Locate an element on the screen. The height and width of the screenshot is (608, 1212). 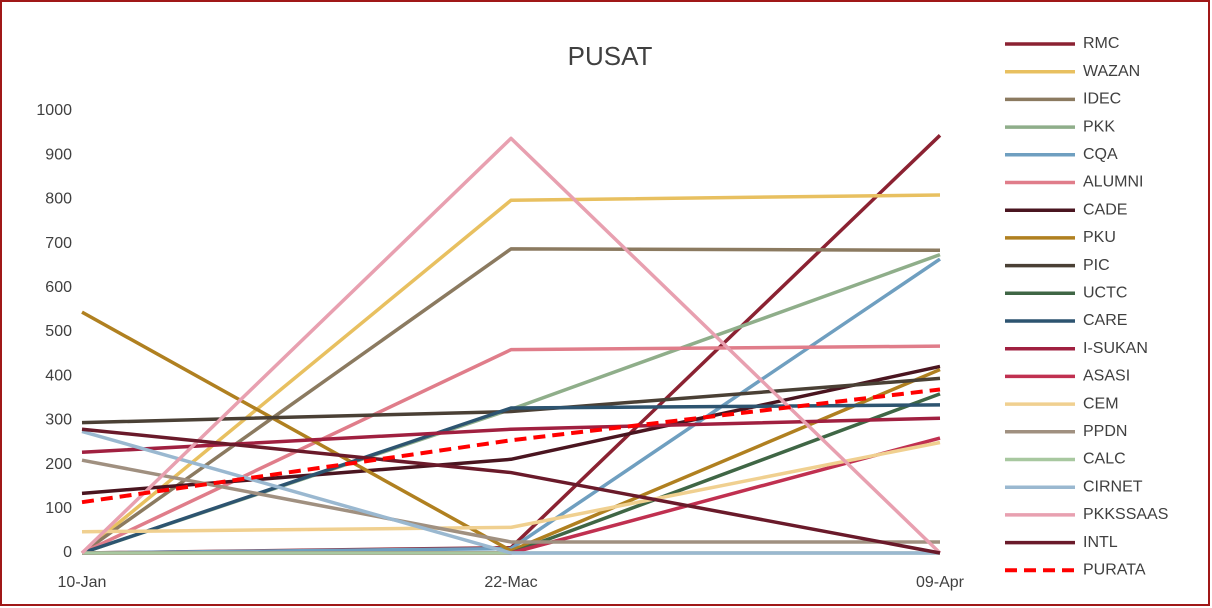
y-tick-label: 400 is located at coordinates (58, 375).